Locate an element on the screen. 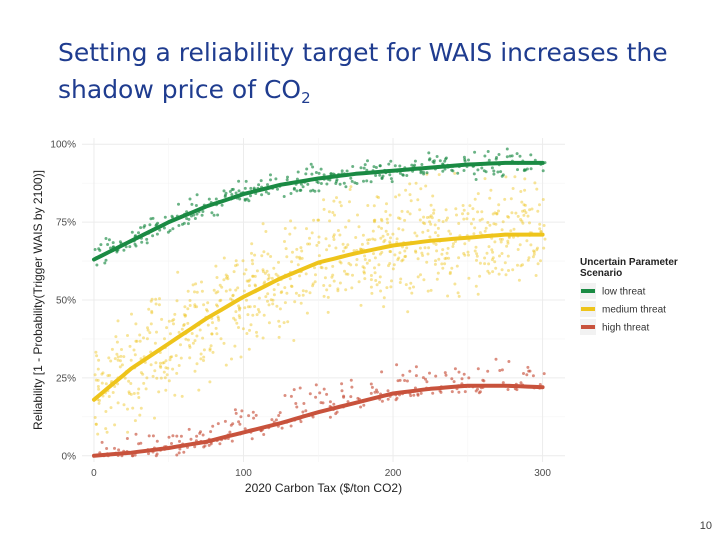  trend-line-high-threat is located at coordinates (318, 420).